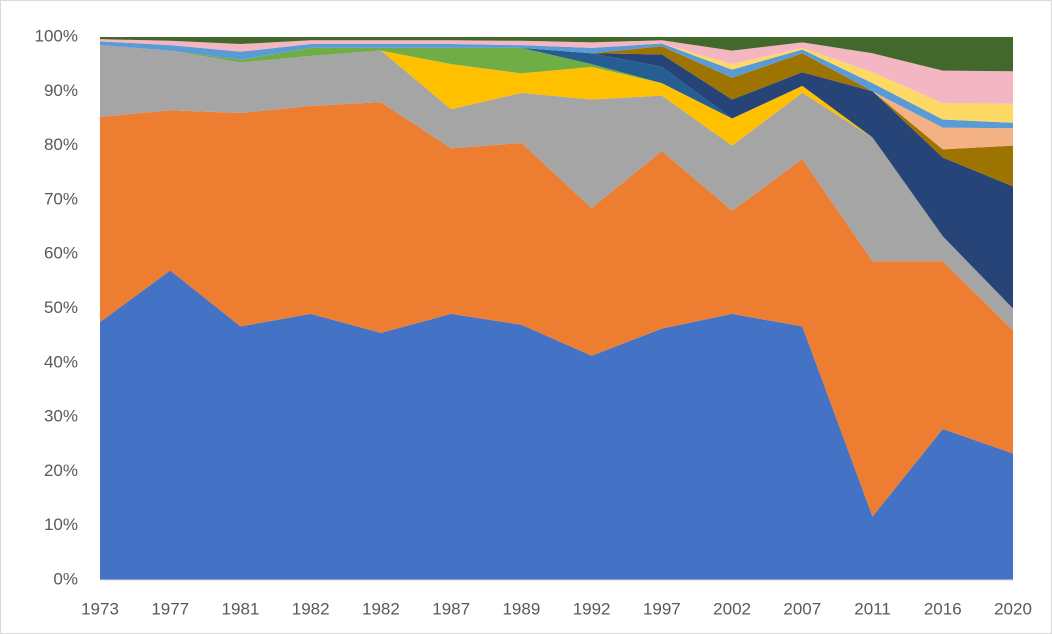  I want to click on x-tick-label: 2007, so click(802, 608).